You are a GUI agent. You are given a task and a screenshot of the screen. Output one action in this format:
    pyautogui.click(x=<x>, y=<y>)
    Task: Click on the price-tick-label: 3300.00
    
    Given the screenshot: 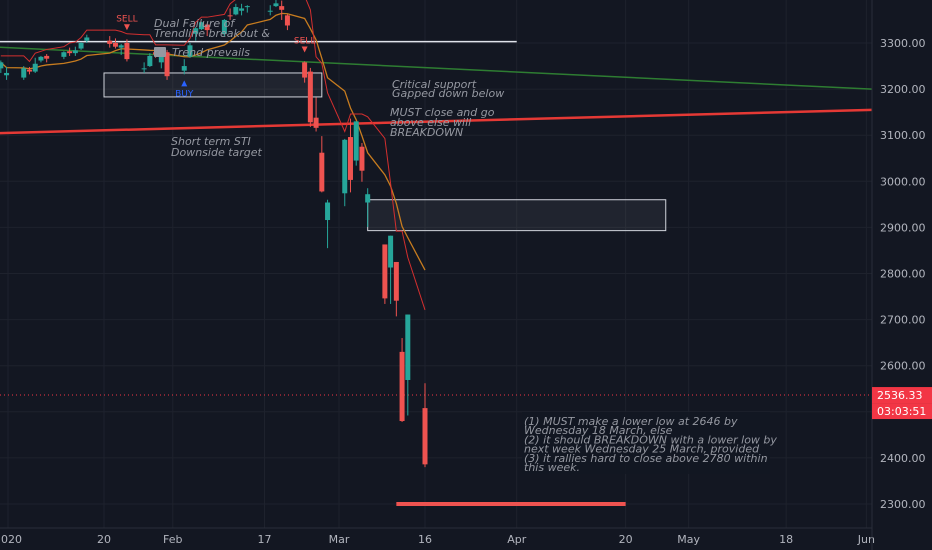 What is the action you would take?
    pyautogui.click(x=903, y=43)
    